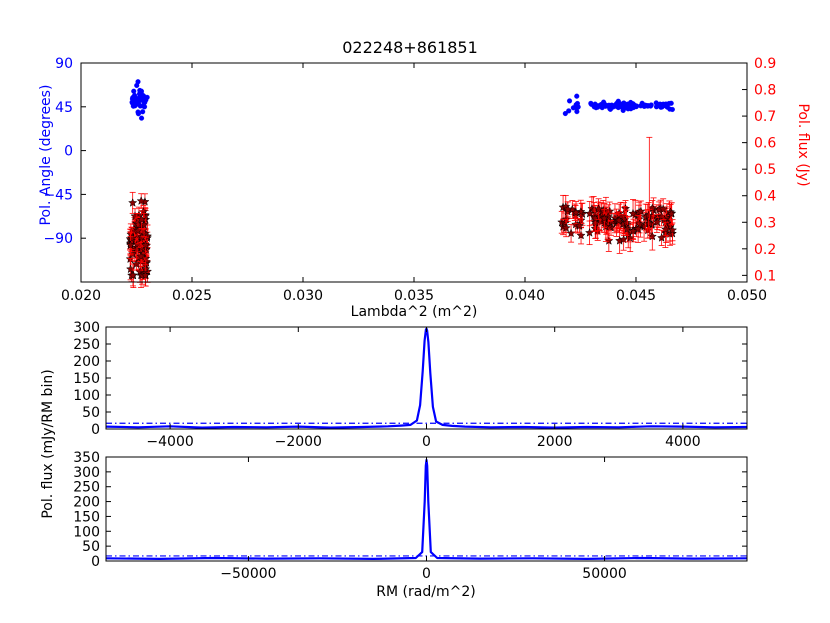 Image resolution: width=830 pixels, height=623 pixels. I want to click on bottom-x-axis-label: RM (rad/m^2), so click(425, 592).